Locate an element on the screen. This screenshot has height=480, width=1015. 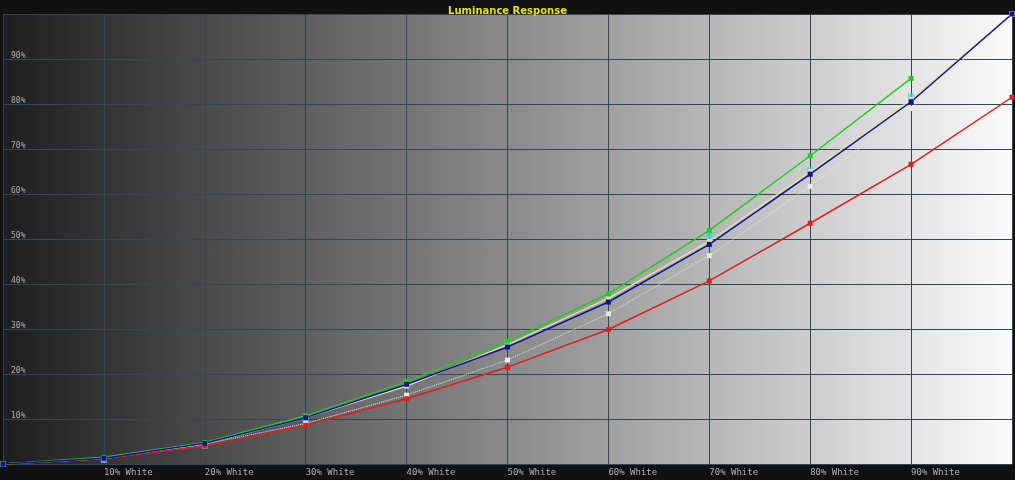
y-tick-label: 20% is located at coordinates (18, 370).